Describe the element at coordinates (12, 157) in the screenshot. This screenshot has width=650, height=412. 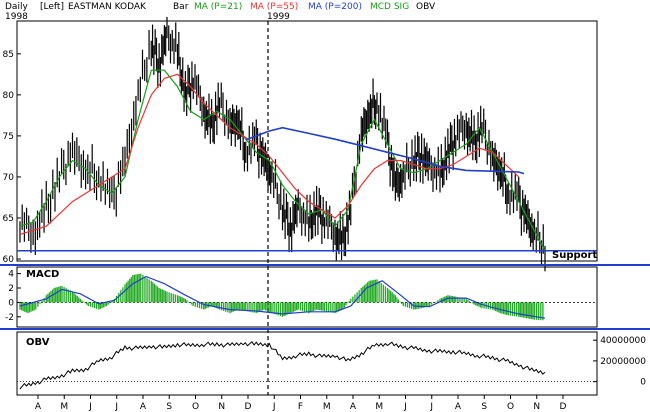
I see `price-y-axis: 85 80 75 70 65 60` at that location.